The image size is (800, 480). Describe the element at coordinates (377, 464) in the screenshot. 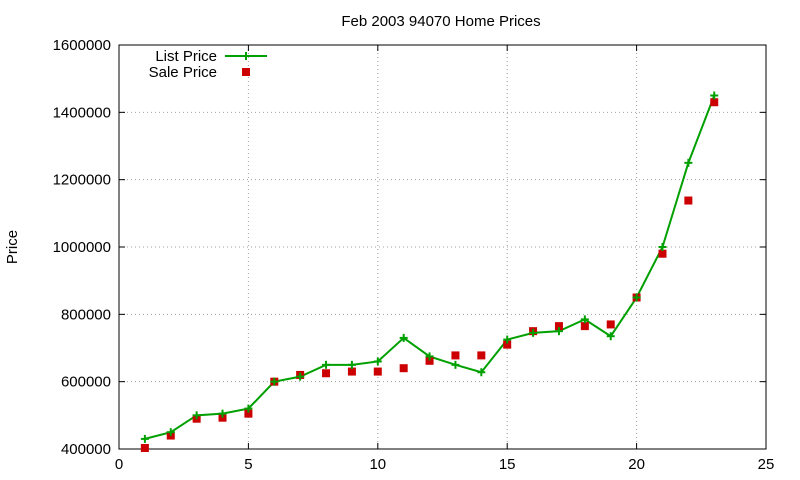

I see `x-tick-label: 10` at that location.